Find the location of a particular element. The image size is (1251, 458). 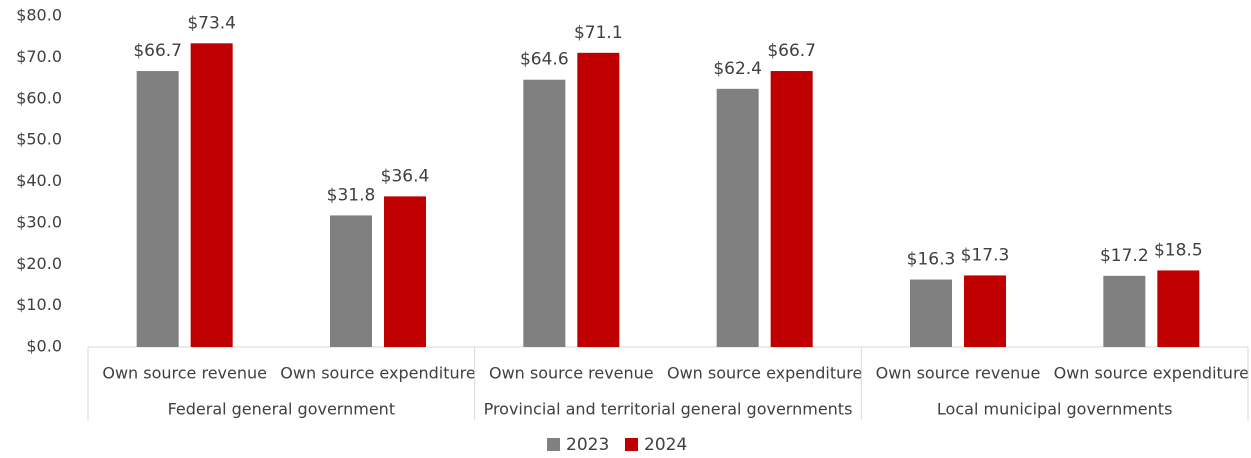

value-label: $31.8 is located at coordinates (351, 195).